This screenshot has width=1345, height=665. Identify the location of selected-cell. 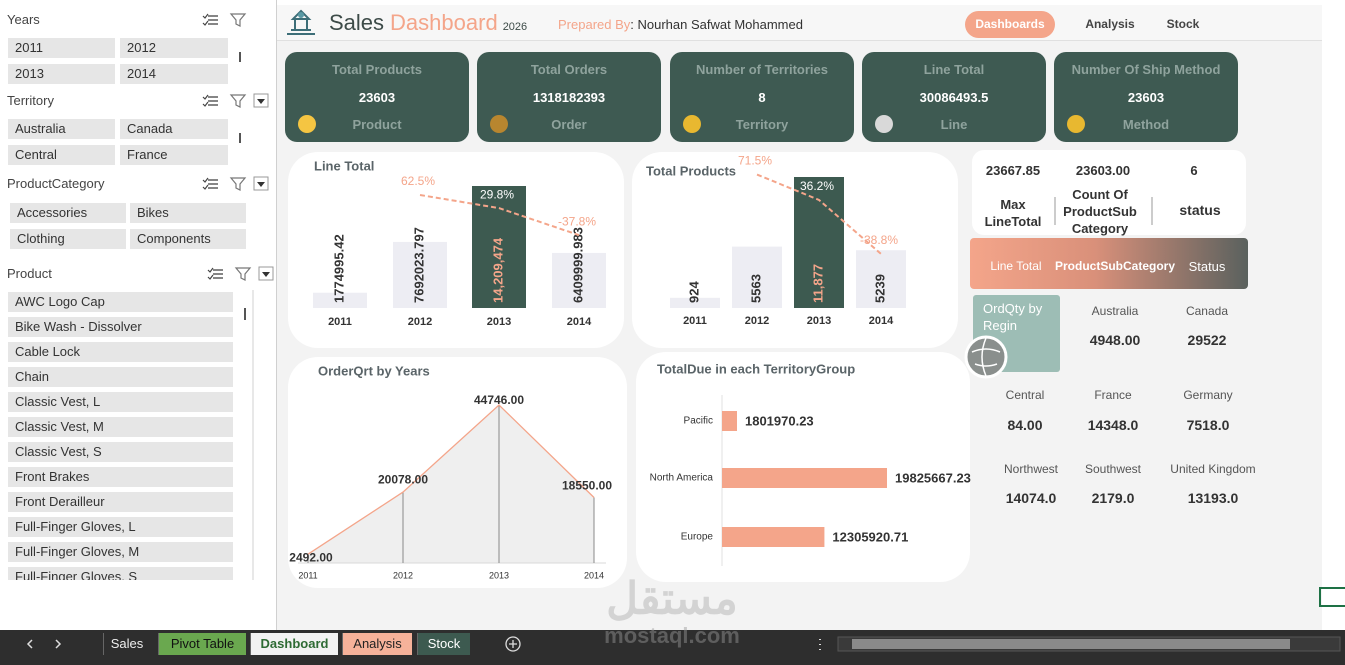
(1332, 597).